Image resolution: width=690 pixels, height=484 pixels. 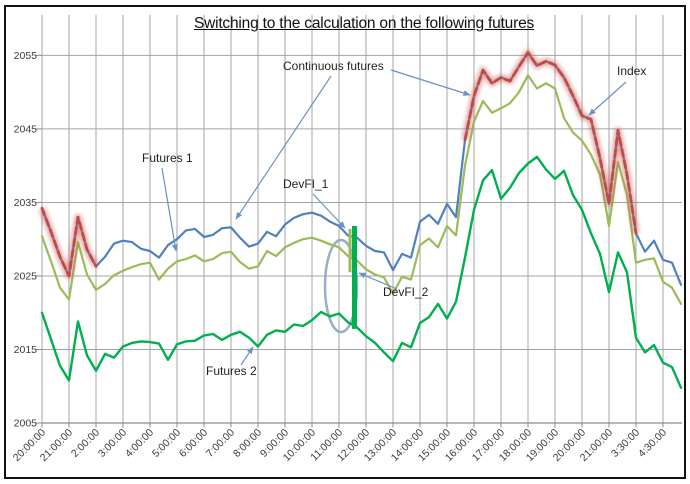 I want to click on annotation-label-index: Index, so click(x=632, y=71).